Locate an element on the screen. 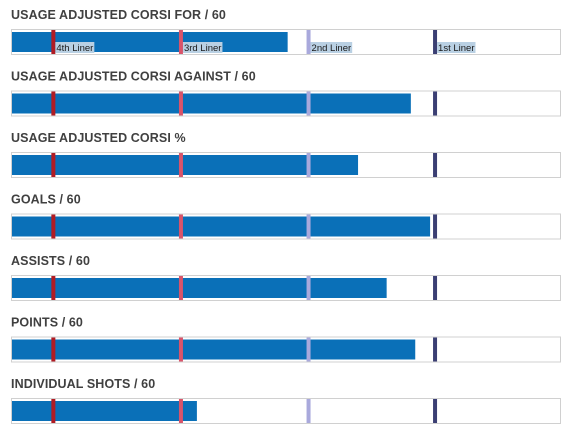  marker-label: 4th Liner is located at coordinates (74, 48).